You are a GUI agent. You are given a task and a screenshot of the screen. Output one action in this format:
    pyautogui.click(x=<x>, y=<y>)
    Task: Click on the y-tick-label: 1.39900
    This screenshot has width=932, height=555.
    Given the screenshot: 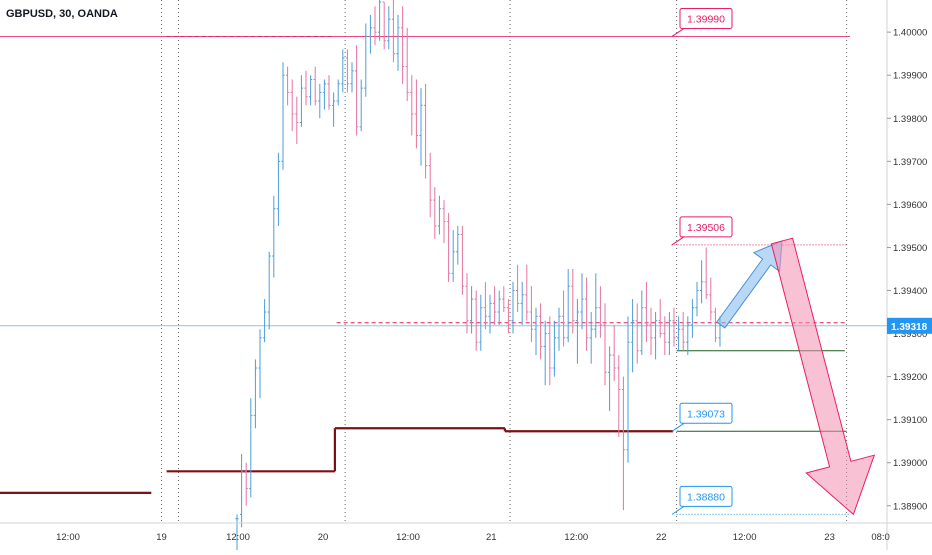 What is the action you would take?
    pyautogui.click(x=910, y=76)
    